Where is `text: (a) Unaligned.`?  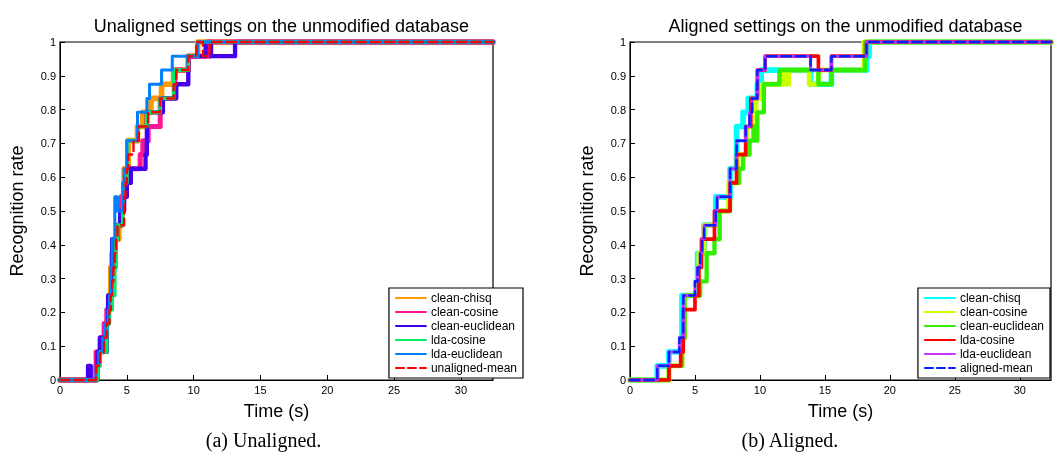 text: (a) Unaligned. is located at coordinates (263, 440).